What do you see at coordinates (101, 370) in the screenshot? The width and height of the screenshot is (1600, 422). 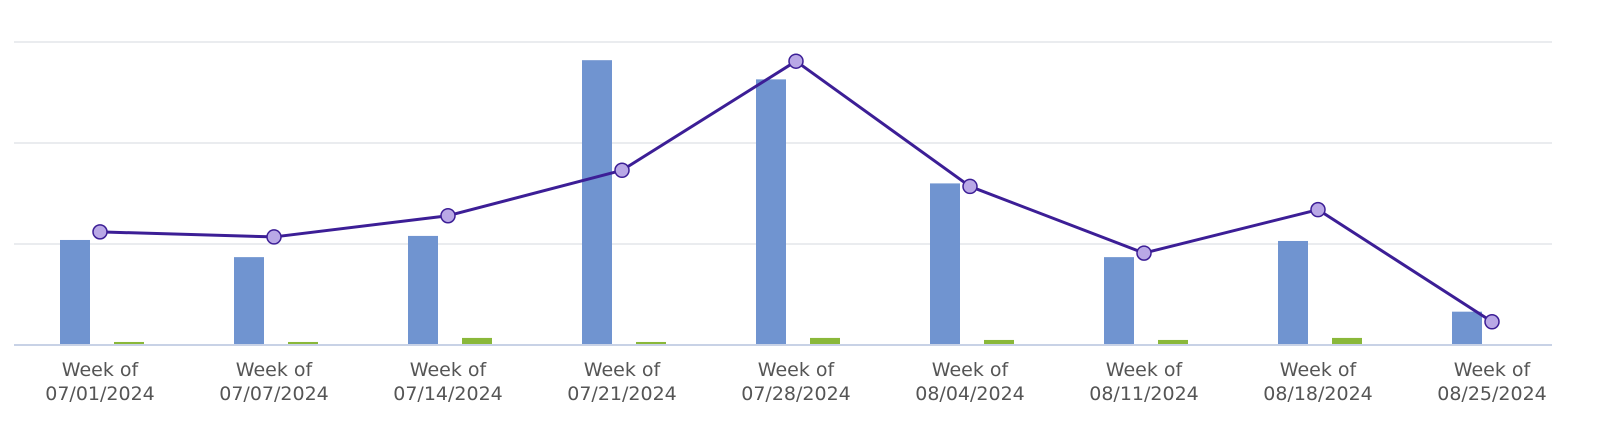 I see `x-tick-label-0-line-0: Week of` at bounding box center [101, 370].